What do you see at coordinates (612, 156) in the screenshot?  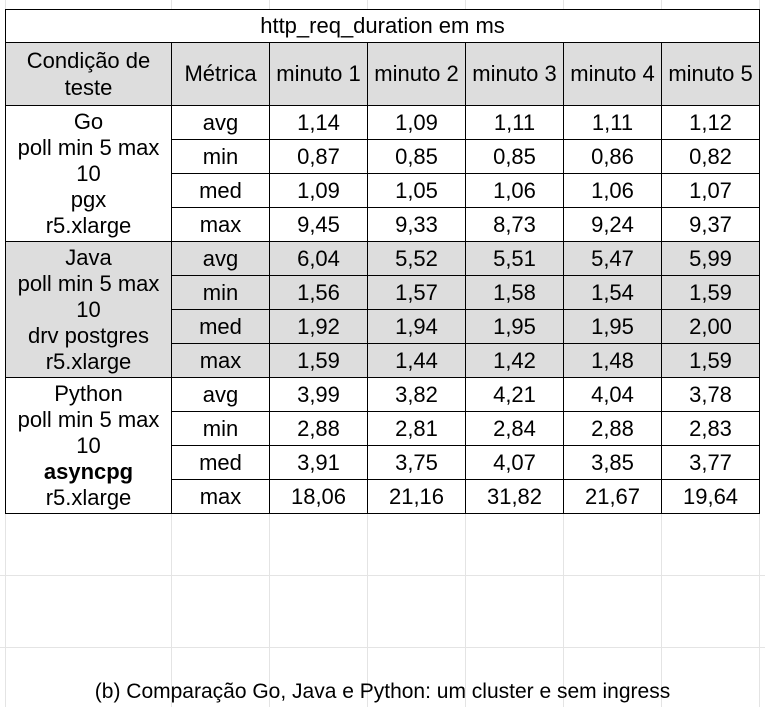 I see `value-cell-minute-4: 0,86` at bounding box center [612, 156].